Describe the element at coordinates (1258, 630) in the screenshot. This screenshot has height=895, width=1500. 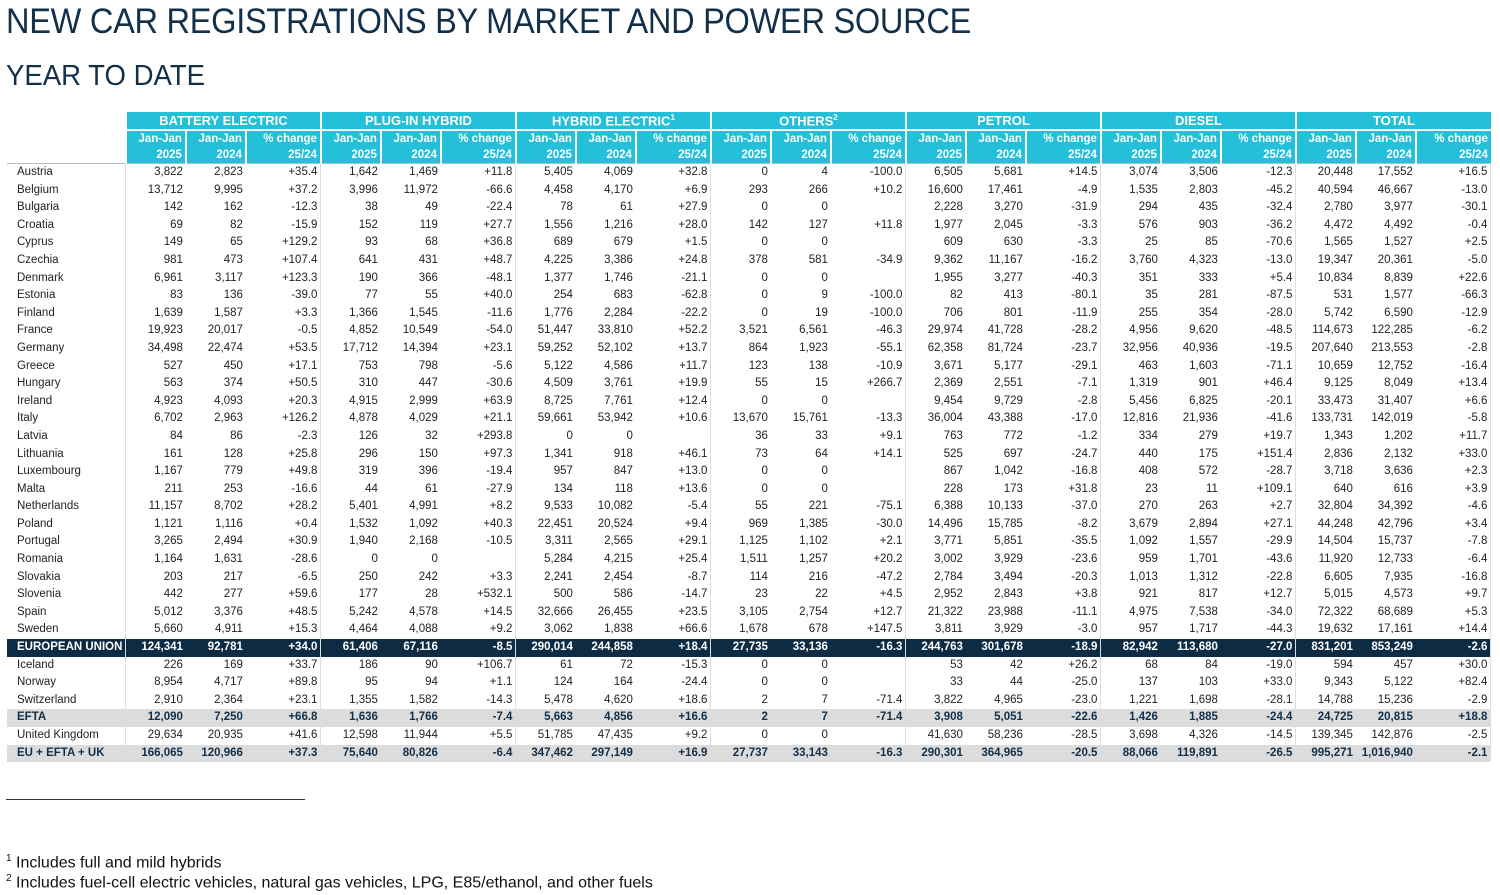
I see `pct-change-cell: -44.3` at that location.